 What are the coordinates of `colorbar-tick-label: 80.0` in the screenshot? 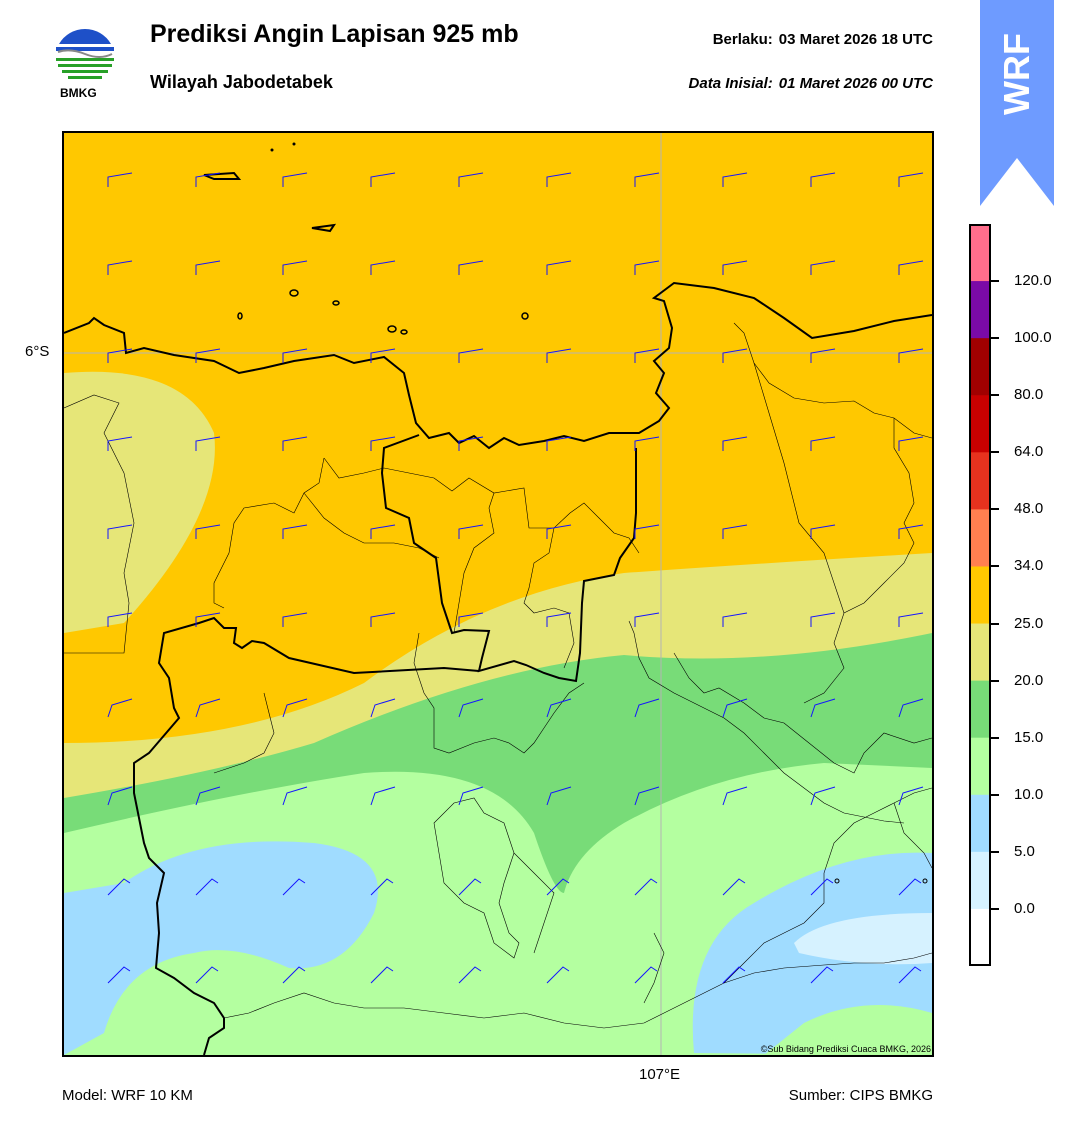 It's located at (1029, 395).